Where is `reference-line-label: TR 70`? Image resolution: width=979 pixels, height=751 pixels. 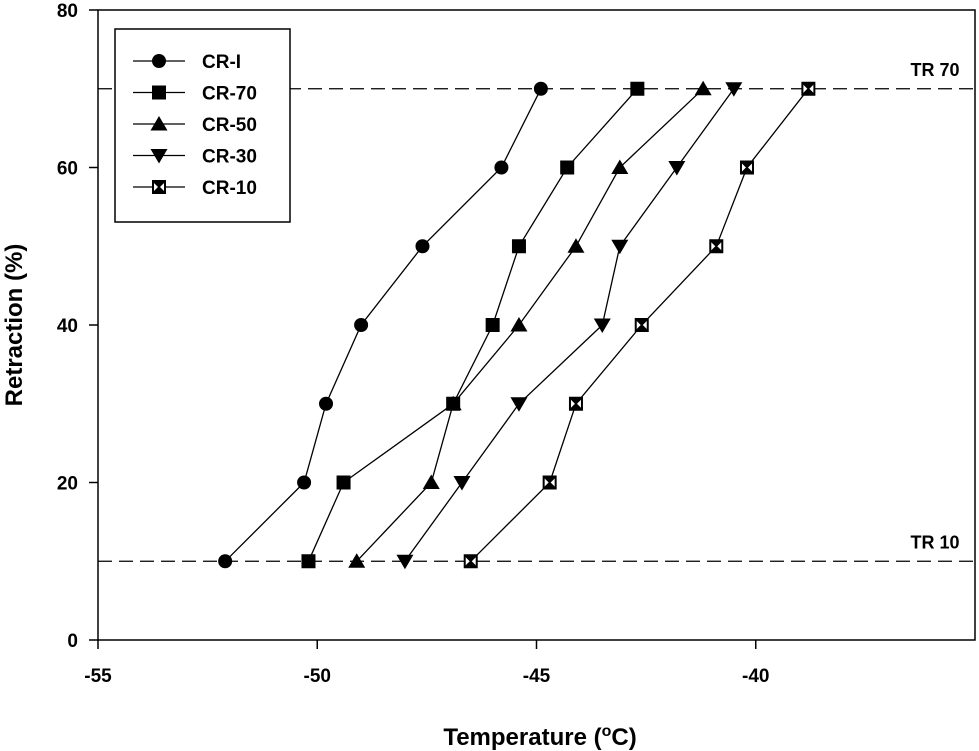 reference-line-label: TR 70 is located at coordinates (934, 70).